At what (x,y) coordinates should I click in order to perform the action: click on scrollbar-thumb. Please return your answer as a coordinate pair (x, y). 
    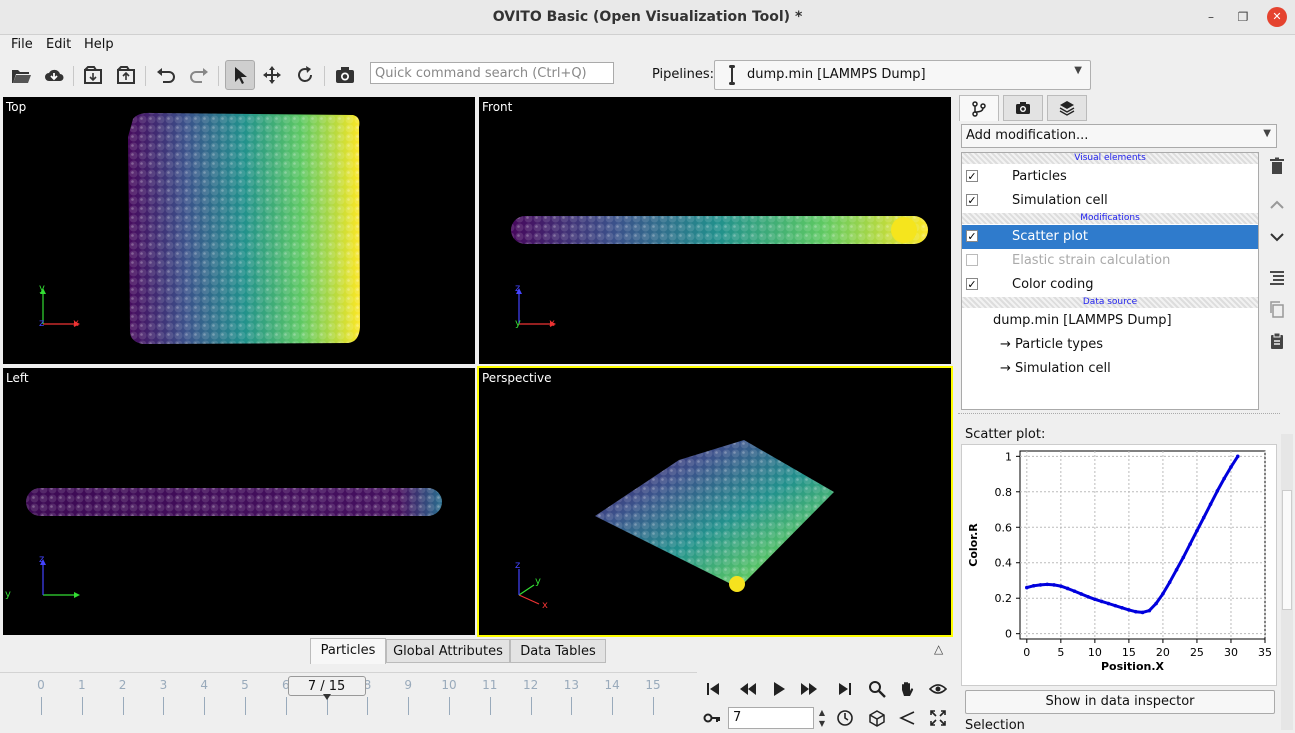
    Looking at the image, I should click on (1287, 550).